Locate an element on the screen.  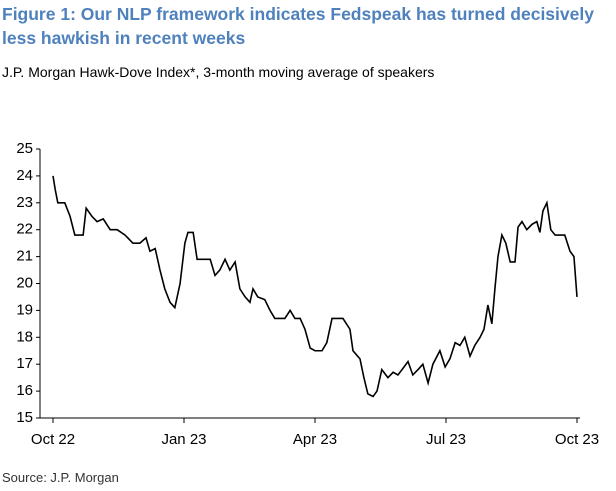
source-note: Source: J.P. Morgan is located at coordinates (60, 477).